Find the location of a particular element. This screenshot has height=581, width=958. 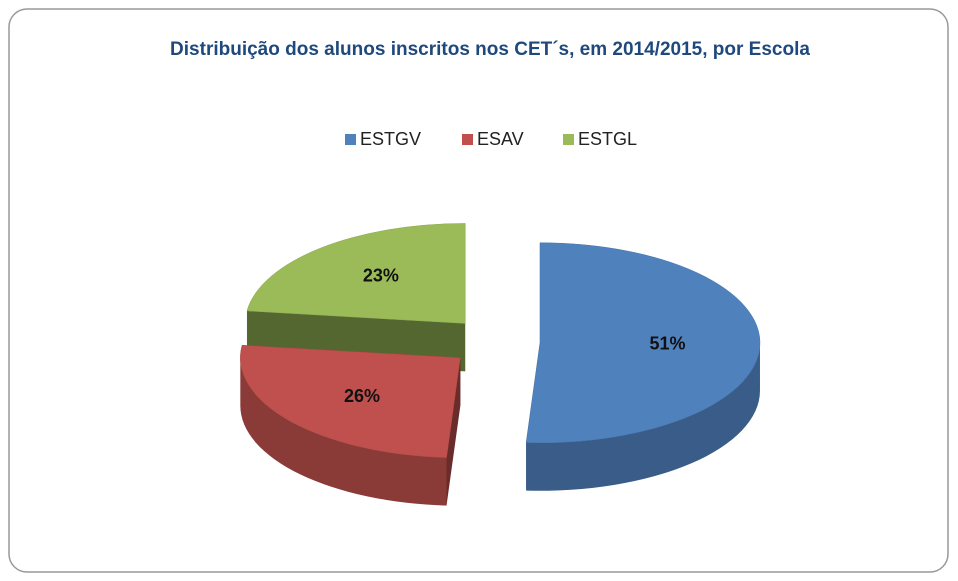

slice: 51% is located at coordinates (643, 366).